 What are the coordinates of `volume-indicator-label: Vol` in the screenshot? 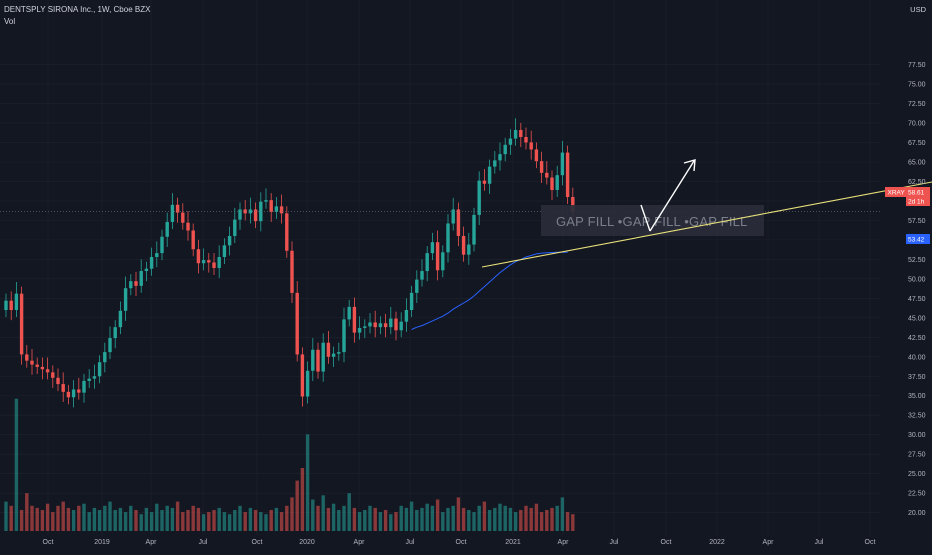 It's located at (10, 21).